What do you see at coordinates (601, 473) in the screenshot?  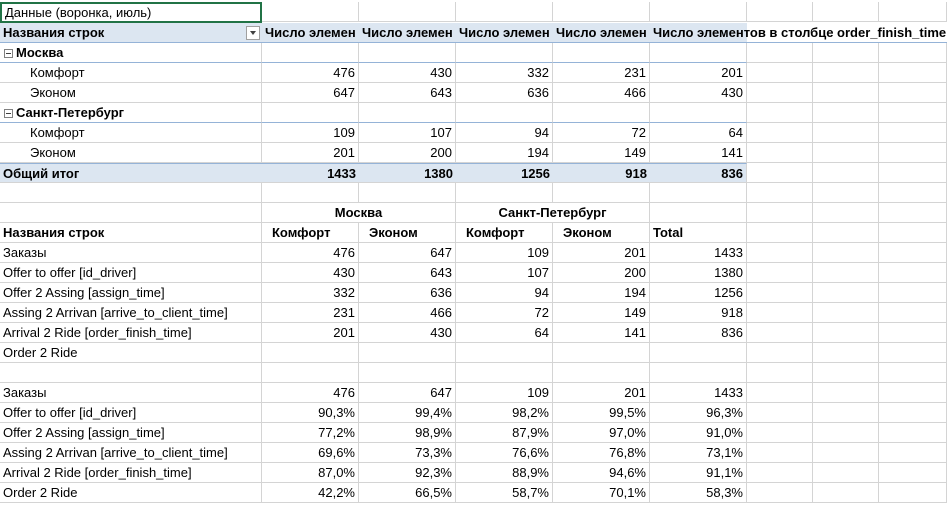 I see `table3-value-cell: 94,6%` at bounding box center [601, 473].